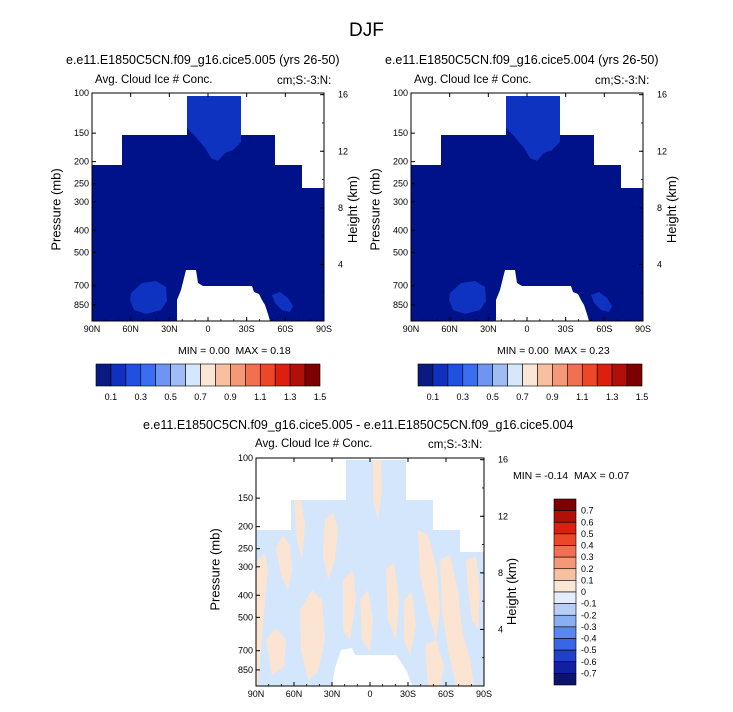 The image size is (733, 712). I want to click on panel-diff-y2tick-label: 16, so click(503, 460).